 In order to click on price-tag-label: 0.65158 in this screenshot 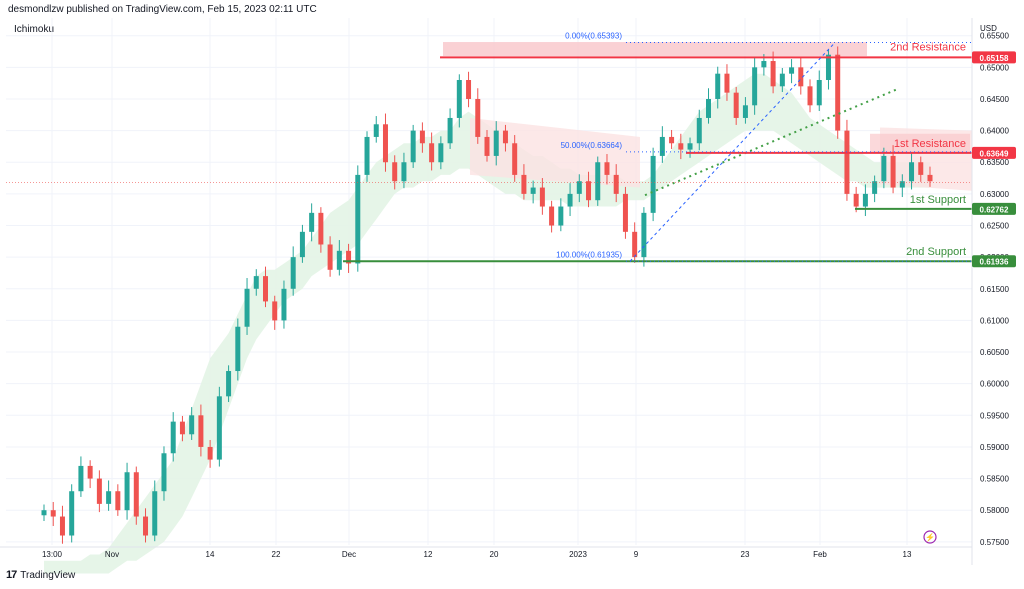, I will do `click(994, 58)`.